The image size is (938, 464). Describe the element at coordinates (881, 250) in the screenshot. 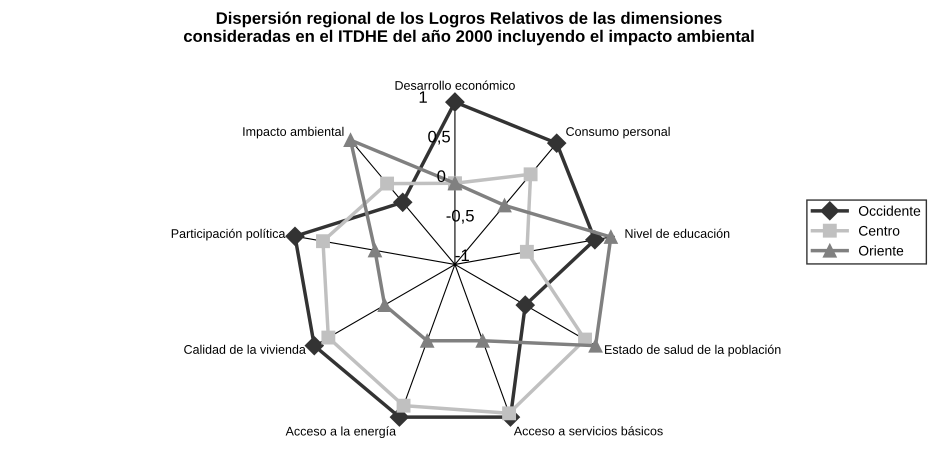

I see `legend-label: Oriente` at that location.